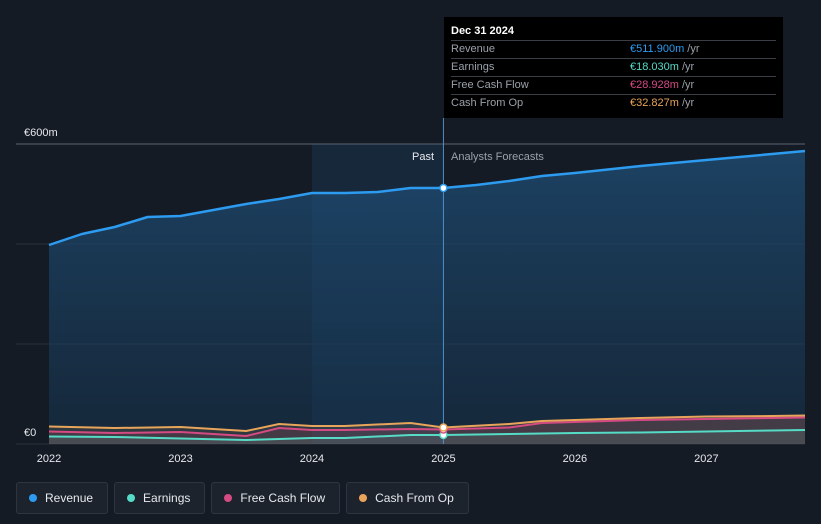  Describe the element at coordinates (662, 103) in the screenshot. I see `tooltip-value: €32.827m /yr` at that location.